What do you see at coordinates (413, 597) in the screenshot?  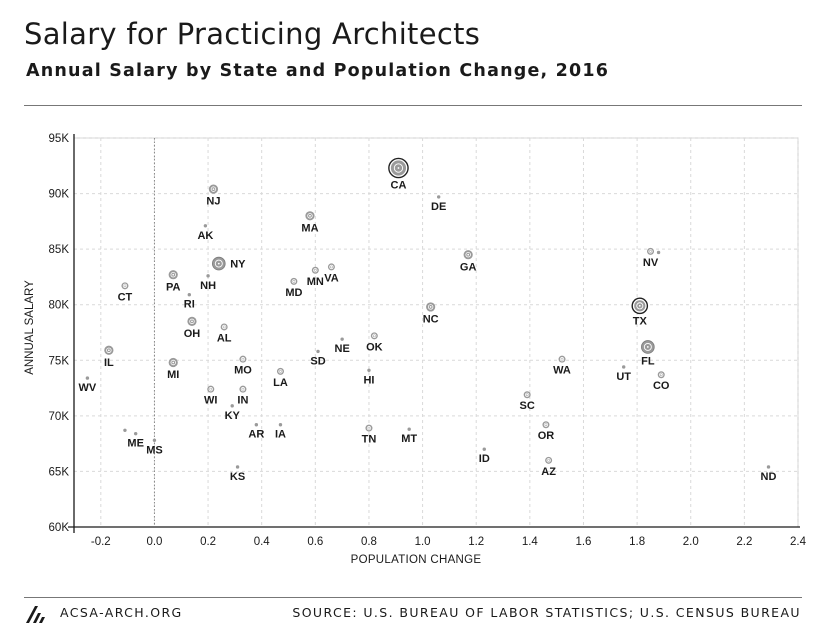 I see `footer-divider` at bounding box center [413, 597].